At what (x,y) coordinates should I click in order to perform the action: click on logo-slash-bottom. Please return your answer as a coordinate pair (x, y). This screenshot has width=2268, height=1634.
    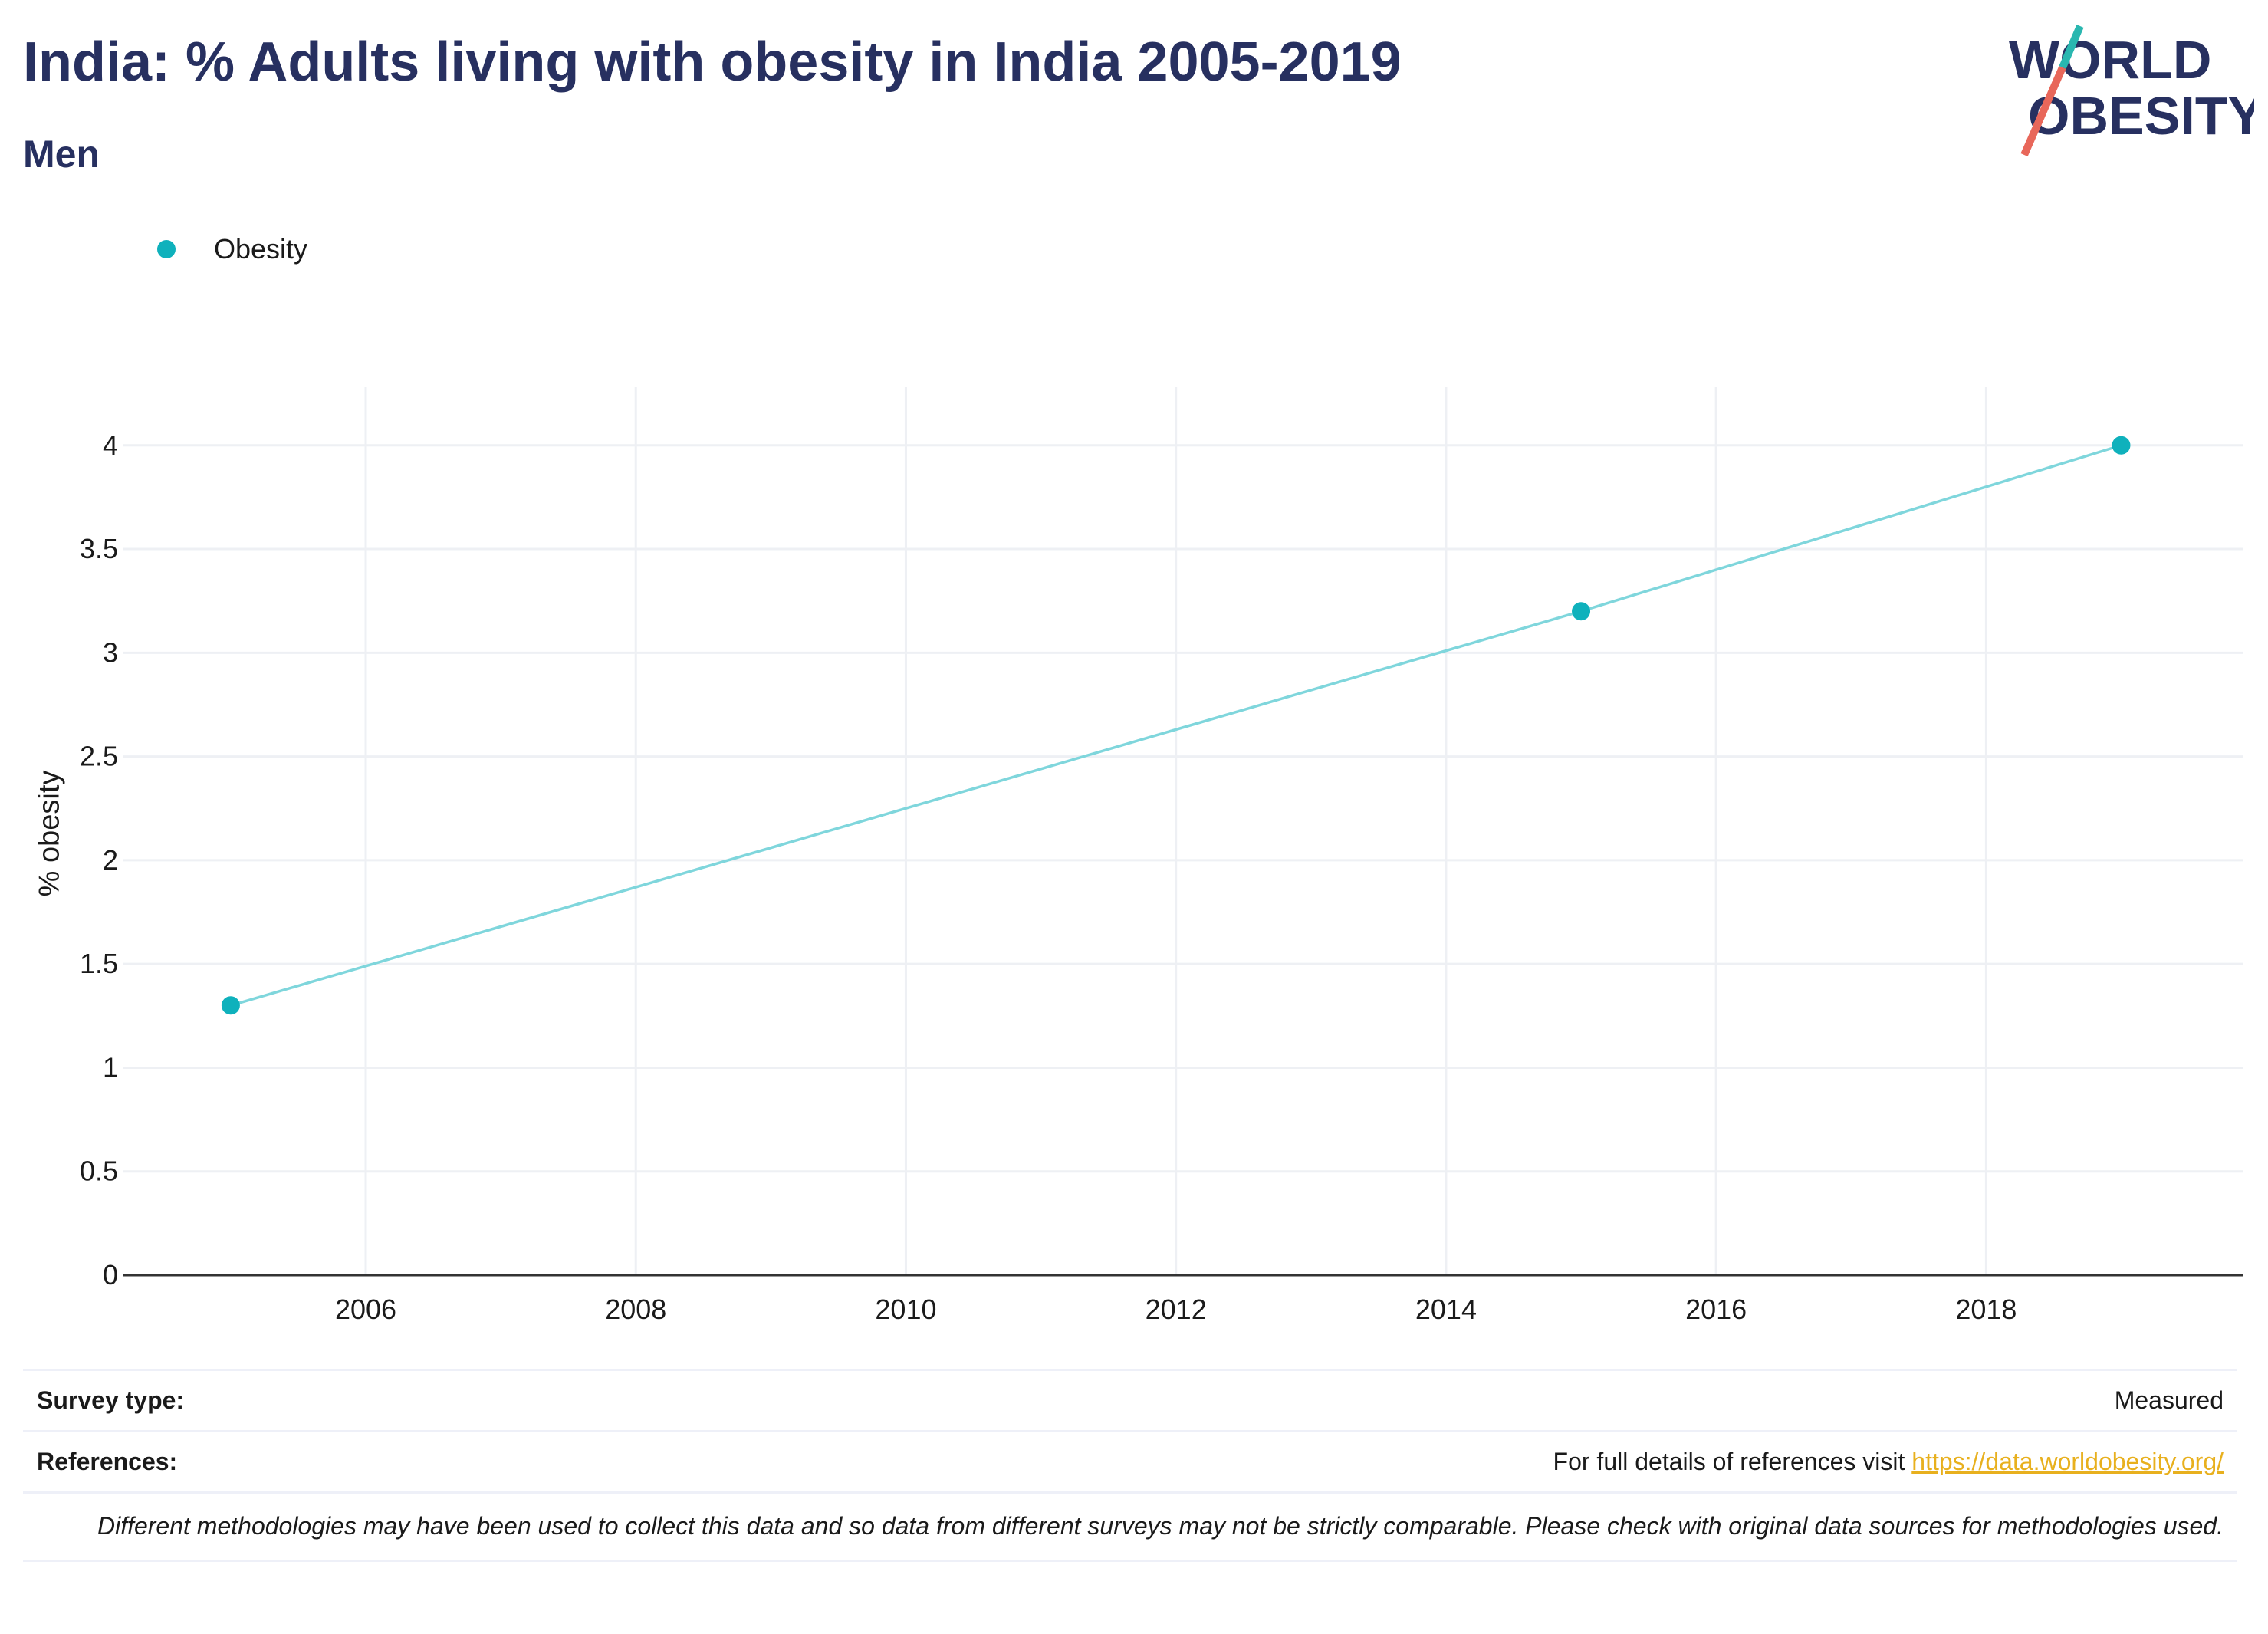
    Looking at the image, I should click on (2043, 111).